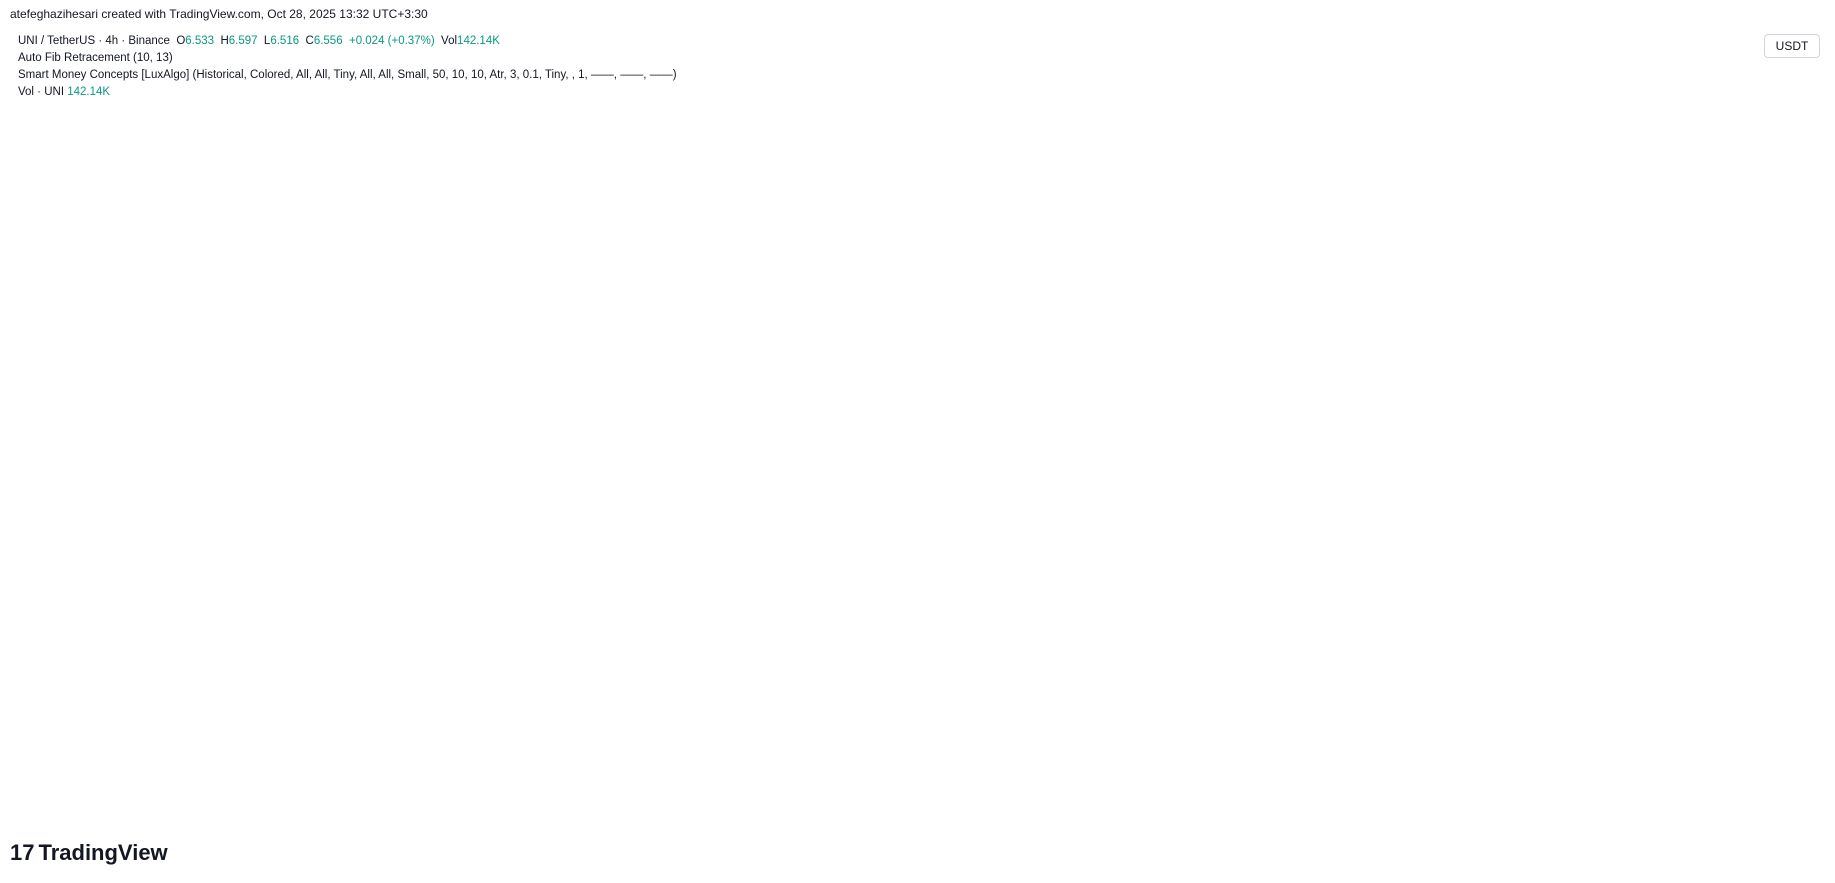 Image resolution: width=1835 pixels, height=883 pixels. Describe the element at coordinates (1471, 808) in the screenshot. I see `x-tick-label: 27` at that location.